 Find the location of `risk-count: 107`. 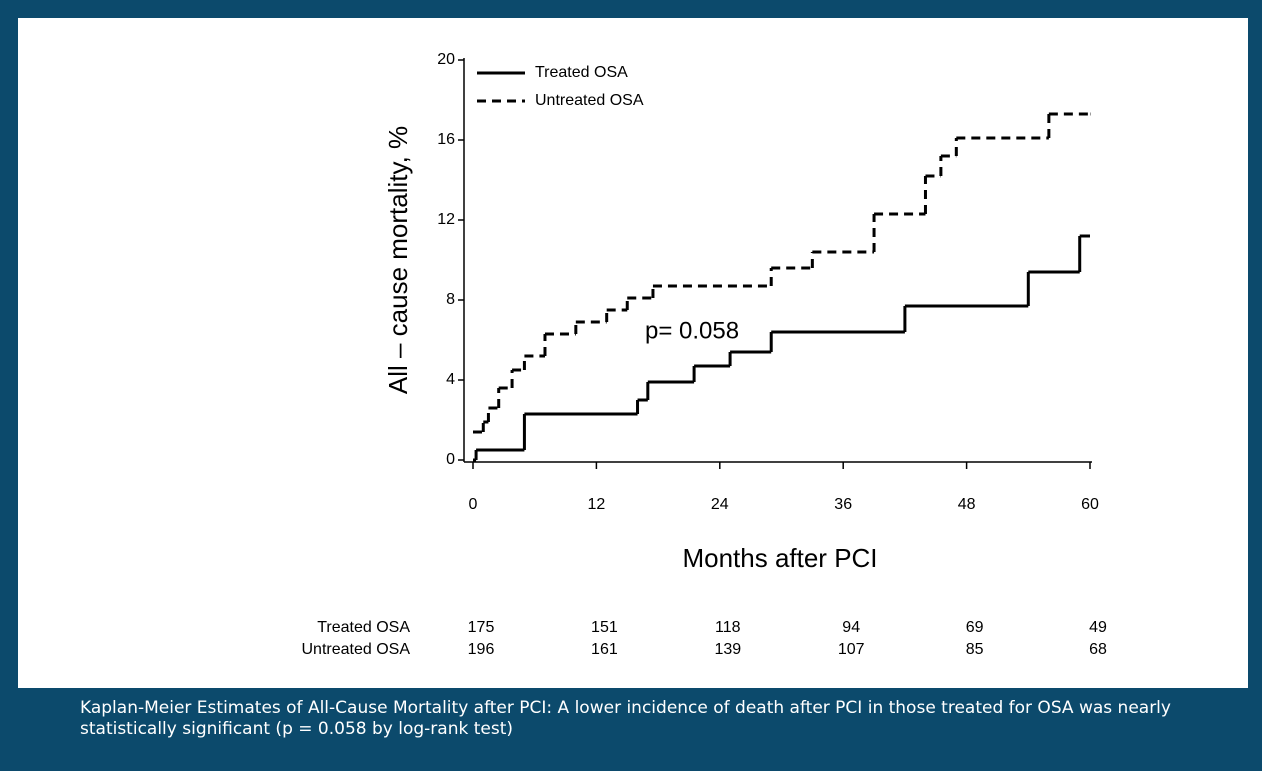

risk-count: 107 is located at coordinates (851, 649).